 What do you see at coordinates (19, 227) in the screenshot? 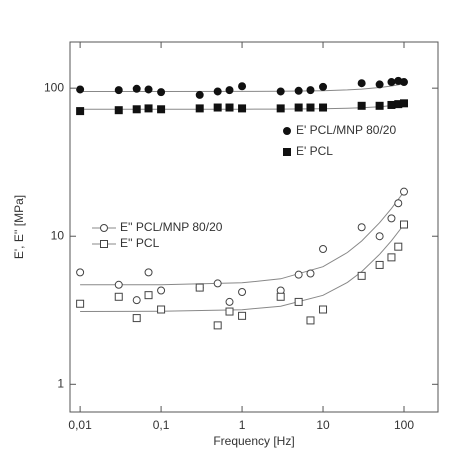
I see `y-axis-label: E', E'' [MPa]` at bounding box center [19, 227].